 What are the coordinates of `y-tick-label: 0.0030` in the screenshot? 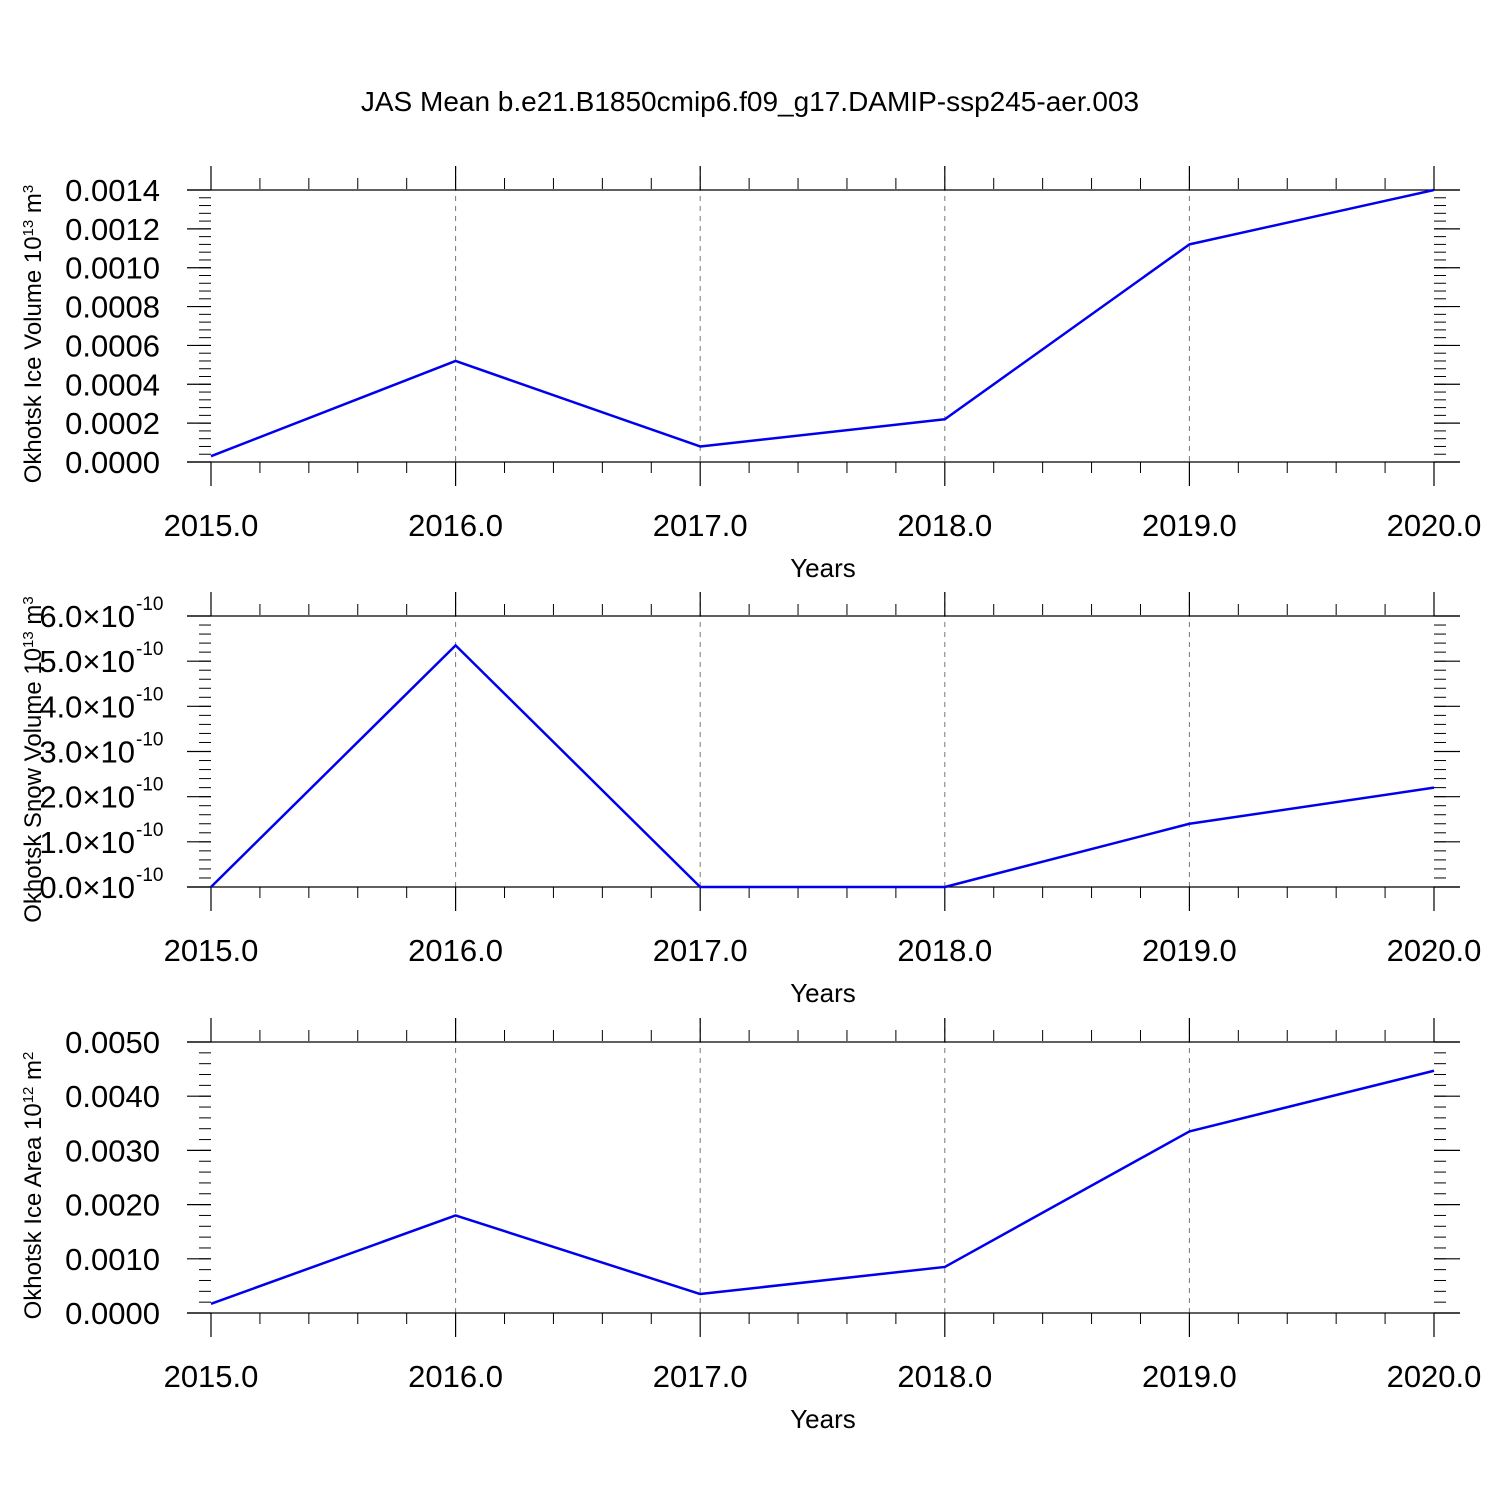 It's located at (112, 1150).